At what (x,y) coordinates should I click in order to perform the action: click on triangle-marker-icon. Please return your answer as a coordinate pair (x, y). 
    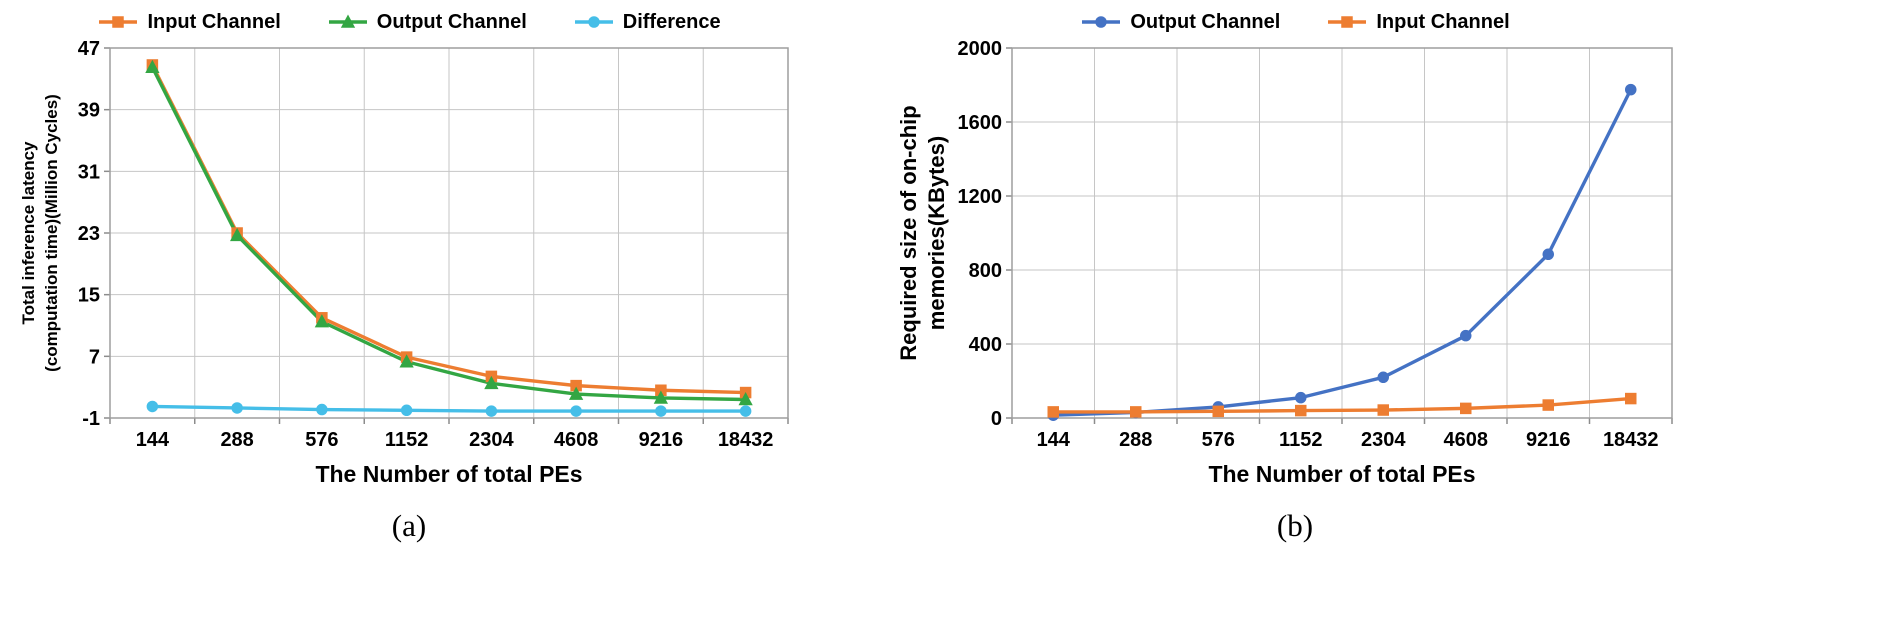
    Looking at the image, I should click on (347, 21).